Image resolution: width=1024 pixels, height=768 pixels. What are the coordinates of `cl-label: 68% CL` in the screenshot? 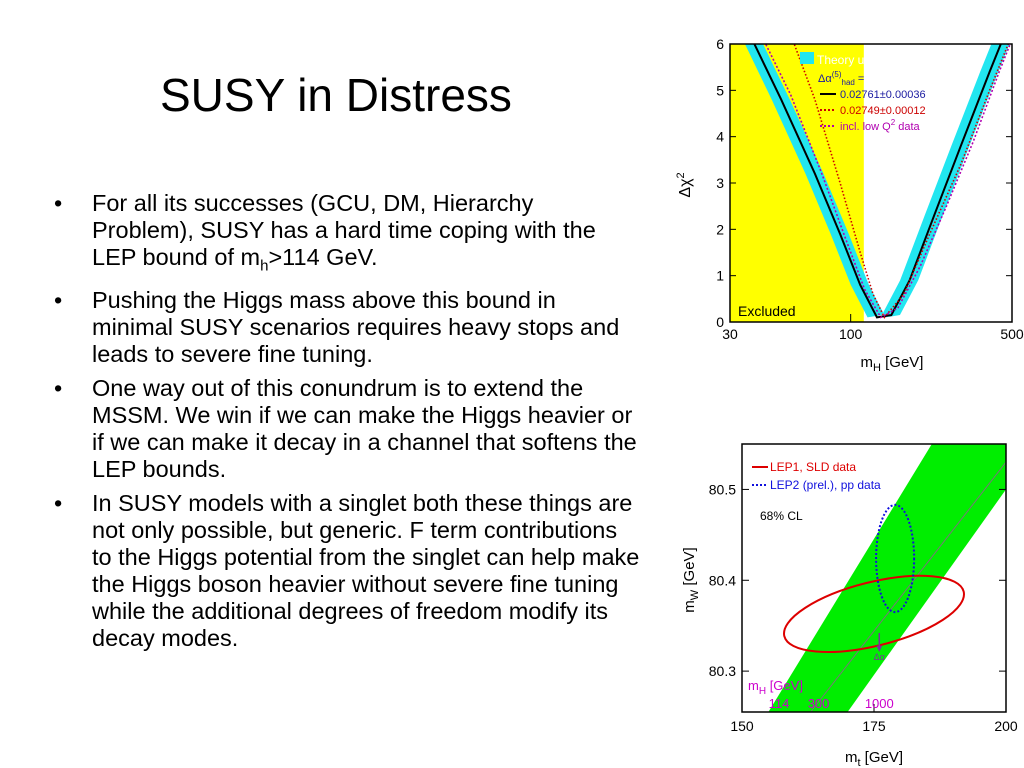 It's located at (781, 516).